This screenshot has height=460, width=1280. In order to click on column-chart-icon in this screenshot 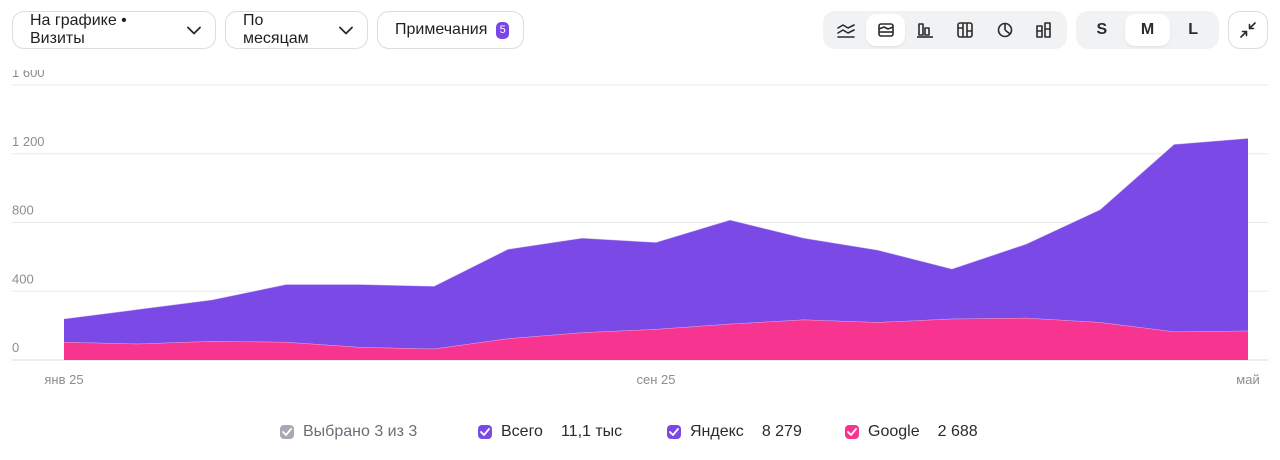, I will do `click(1044, 30)`.